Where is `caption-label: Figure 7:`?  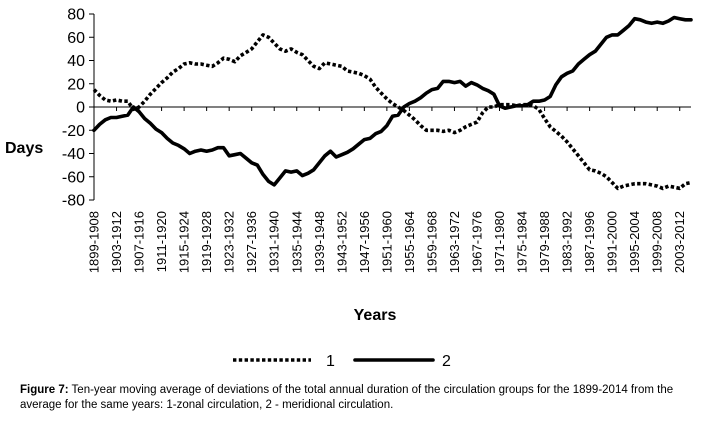 caption-label: Figure 7: is located at coordinates (44, 390).